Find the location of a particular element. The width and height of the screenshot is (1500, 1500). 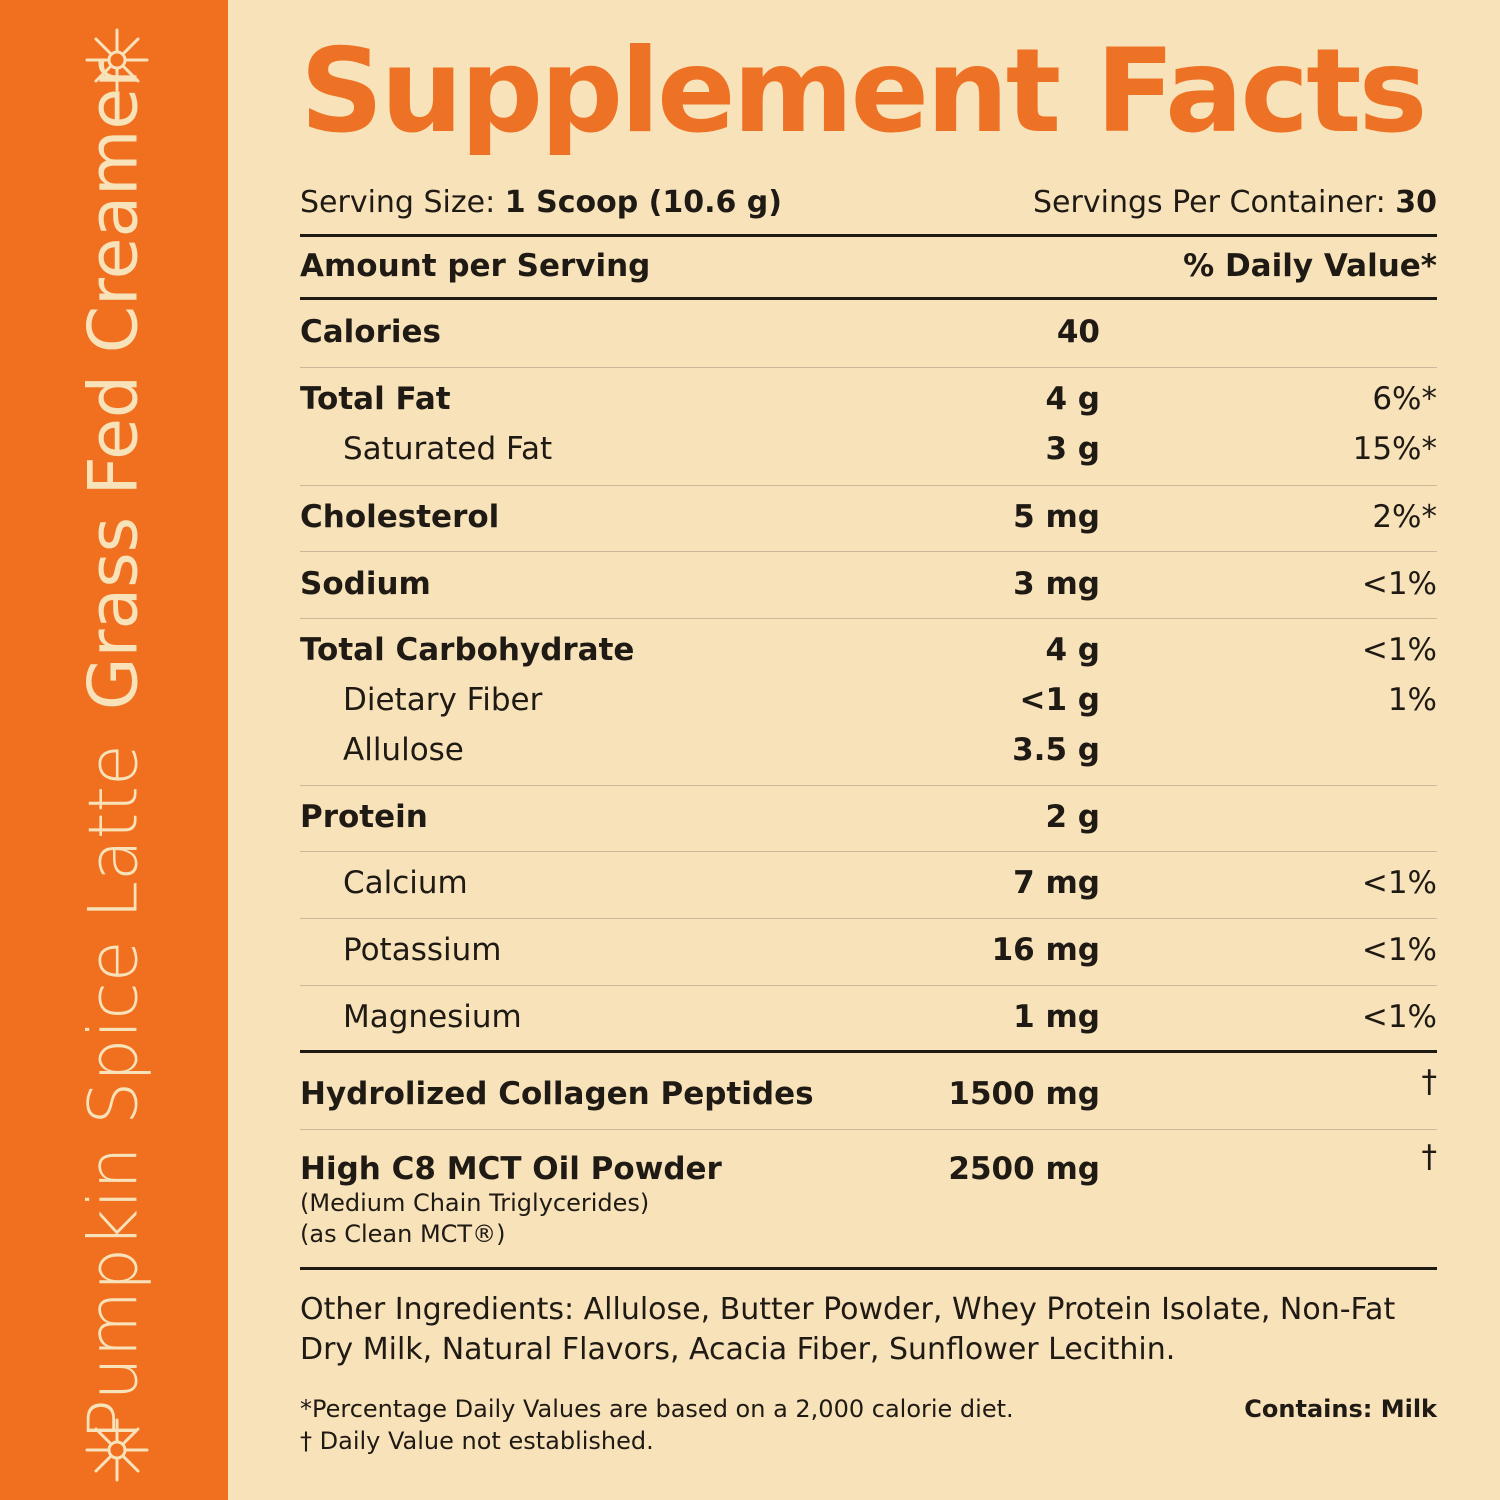

table-row: Total Fat 4 g 6%* is located at coordinates (868, 399).